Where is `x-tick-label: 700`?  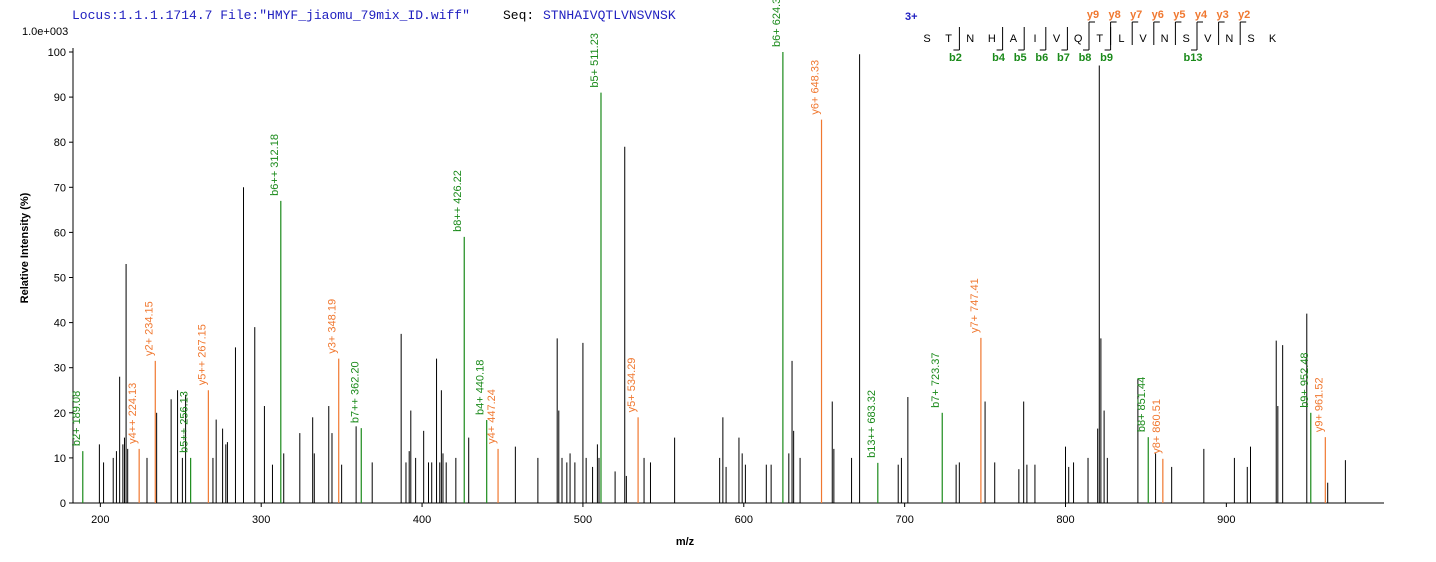
x-tick-label: 700 is located at coordinates (904, 520).